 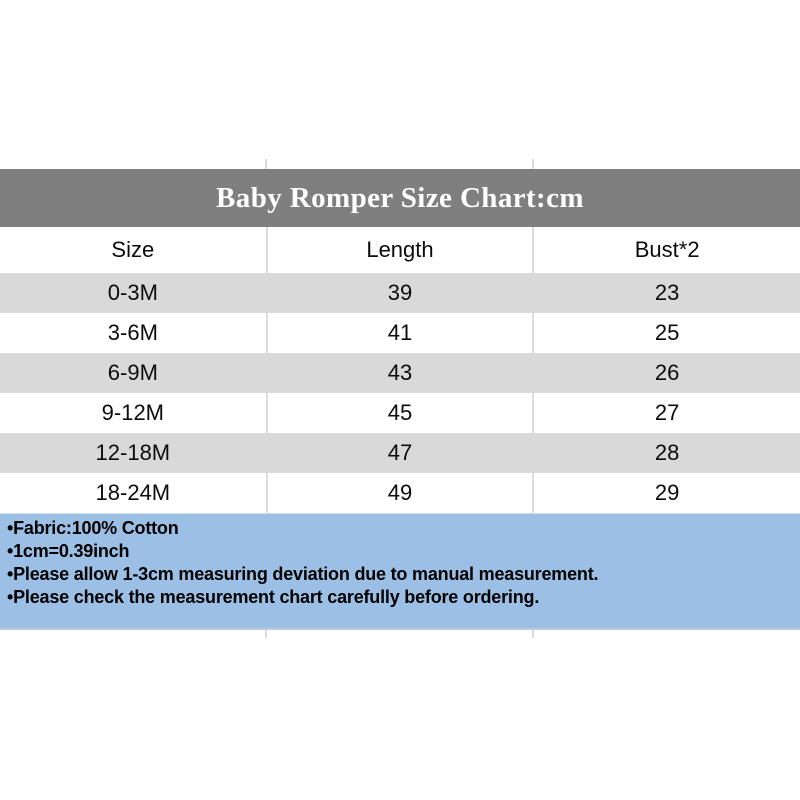 I want to click on title-band: Baby Romper Size Chart:cm, so click(x=400, y=198).